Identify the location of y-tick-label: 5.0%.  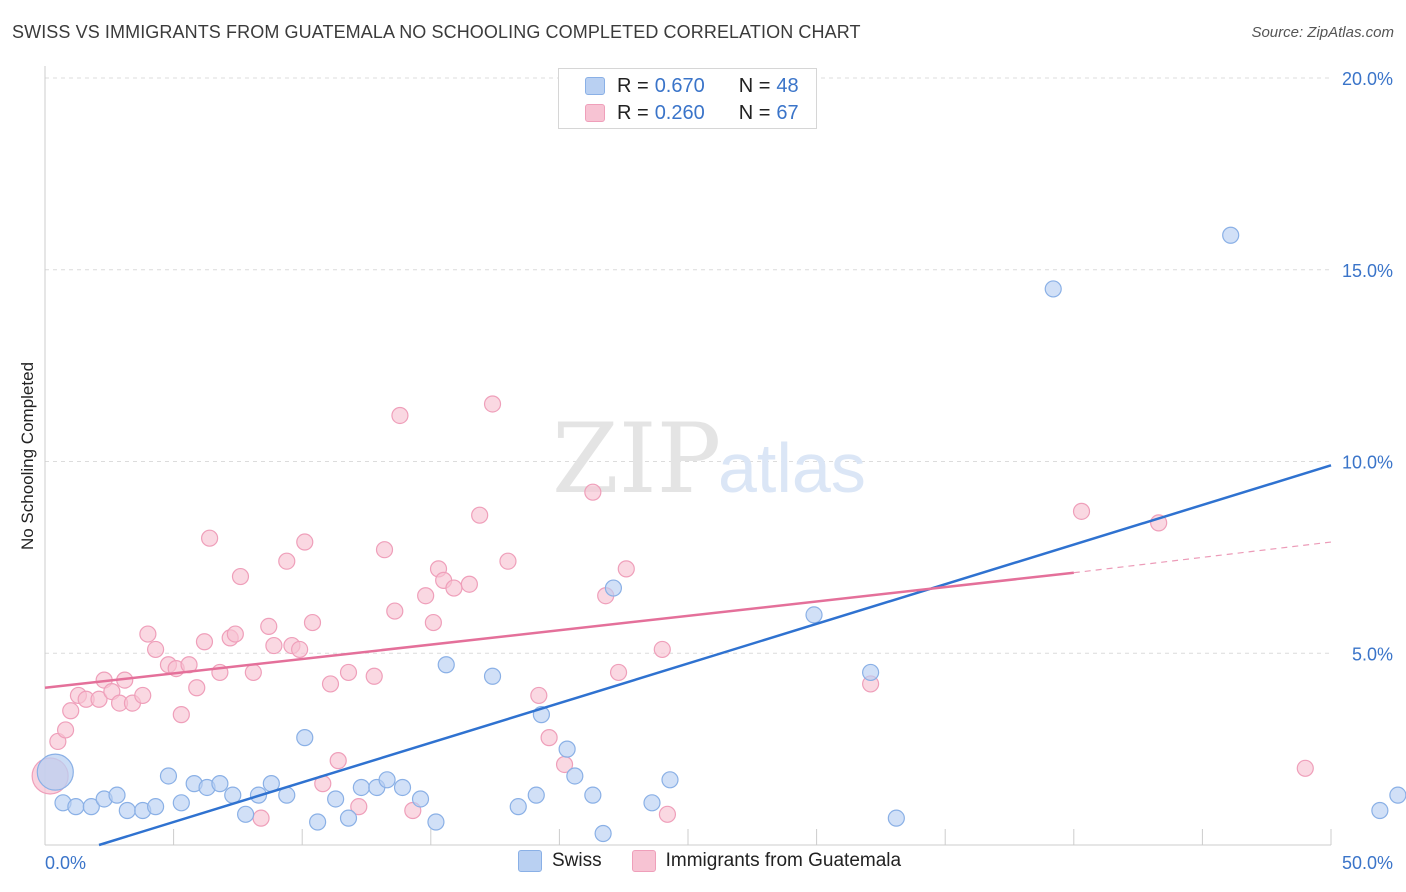
(1372, 654).